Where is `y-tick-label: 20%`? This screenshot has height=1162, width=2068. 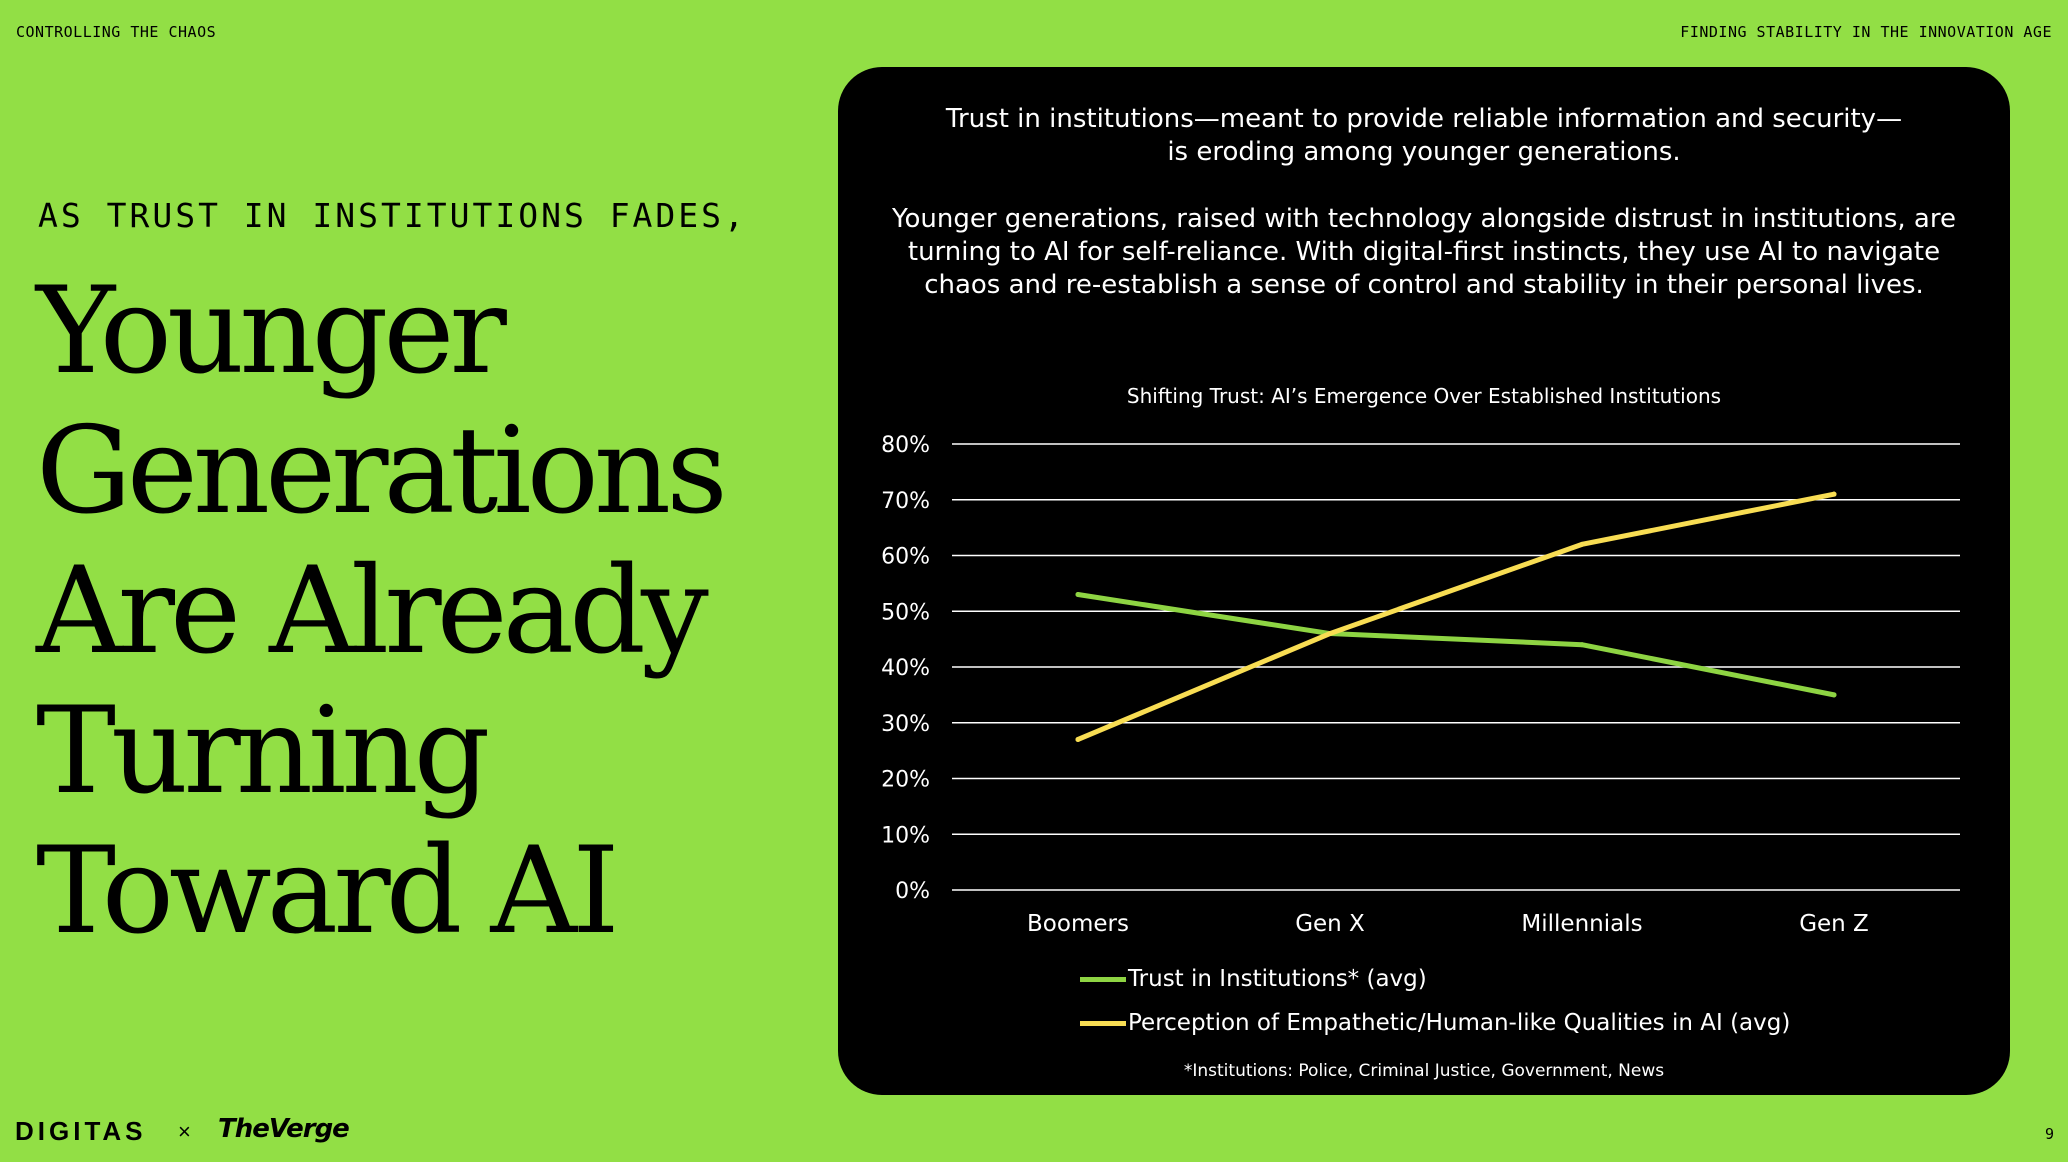
y-tick-label: 20% is located at coordinates (905, 780).